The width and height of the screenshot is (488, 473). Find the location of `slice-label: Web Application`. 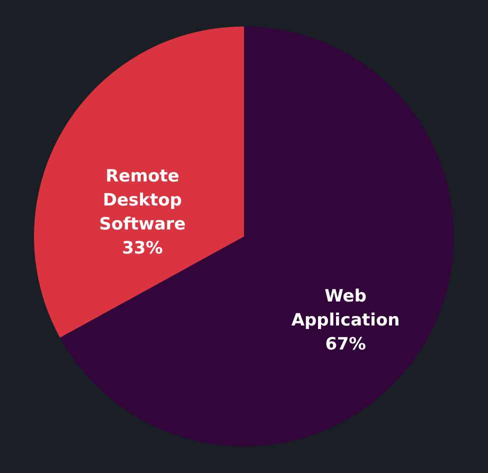

slice-label: Web Application is located at coordinates (345, 308).